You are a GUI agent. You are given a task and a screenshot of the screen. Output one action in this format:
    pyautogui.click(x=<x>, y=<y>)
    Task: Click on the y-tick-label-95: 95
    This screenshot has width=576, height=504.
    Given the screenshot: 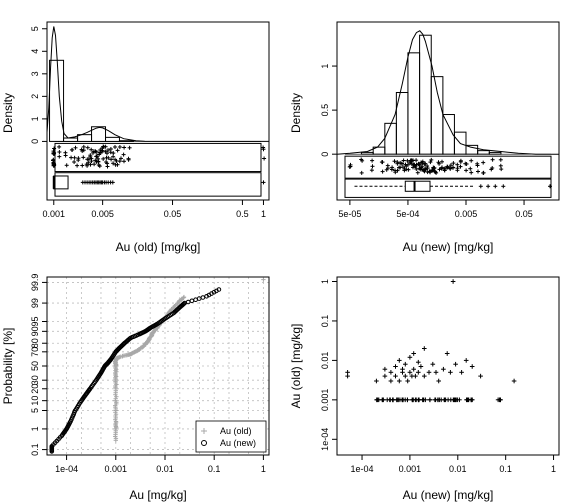 What is the action you would take?
    pyautogui.click(x=35, y=322)
    